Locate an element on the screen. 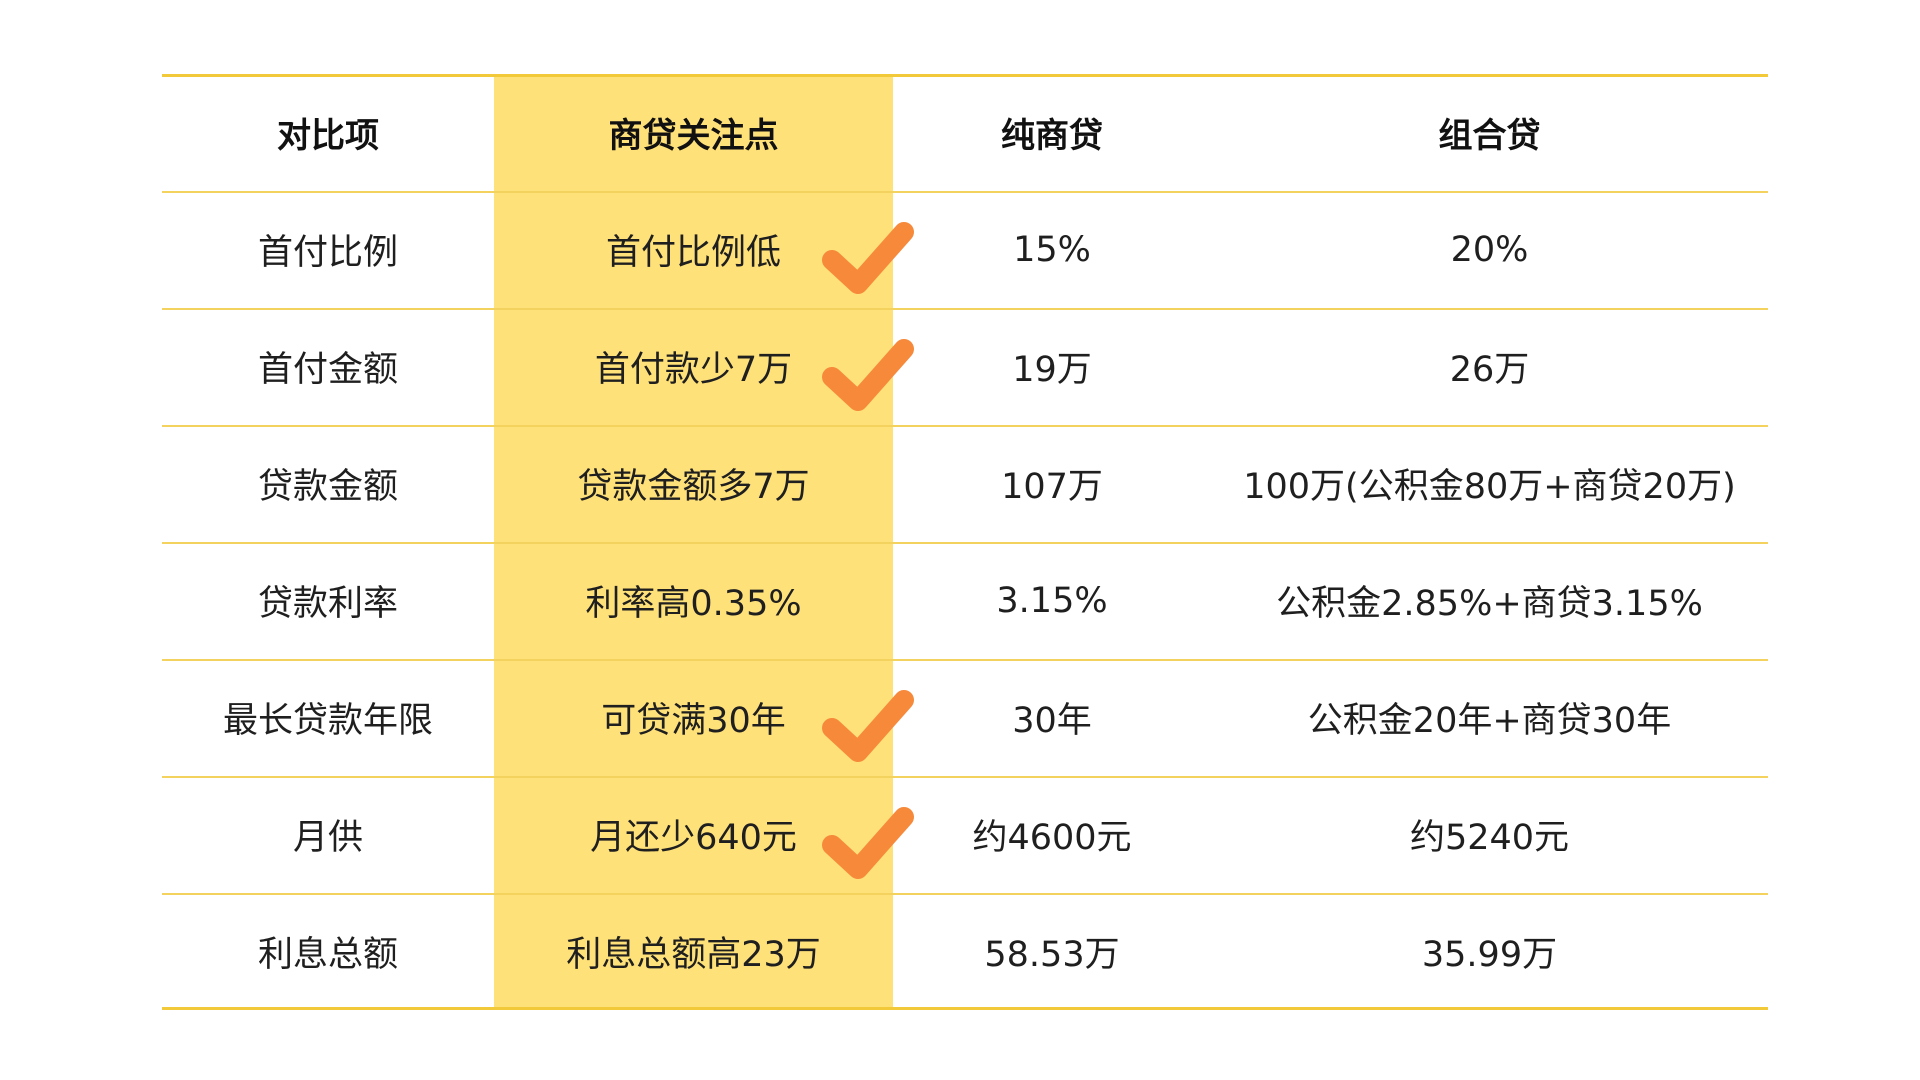 Image resolution: width=1920 pixels, height=1080 pixels. cell-item: 贷款利率 is located at coordinates (327, 604).